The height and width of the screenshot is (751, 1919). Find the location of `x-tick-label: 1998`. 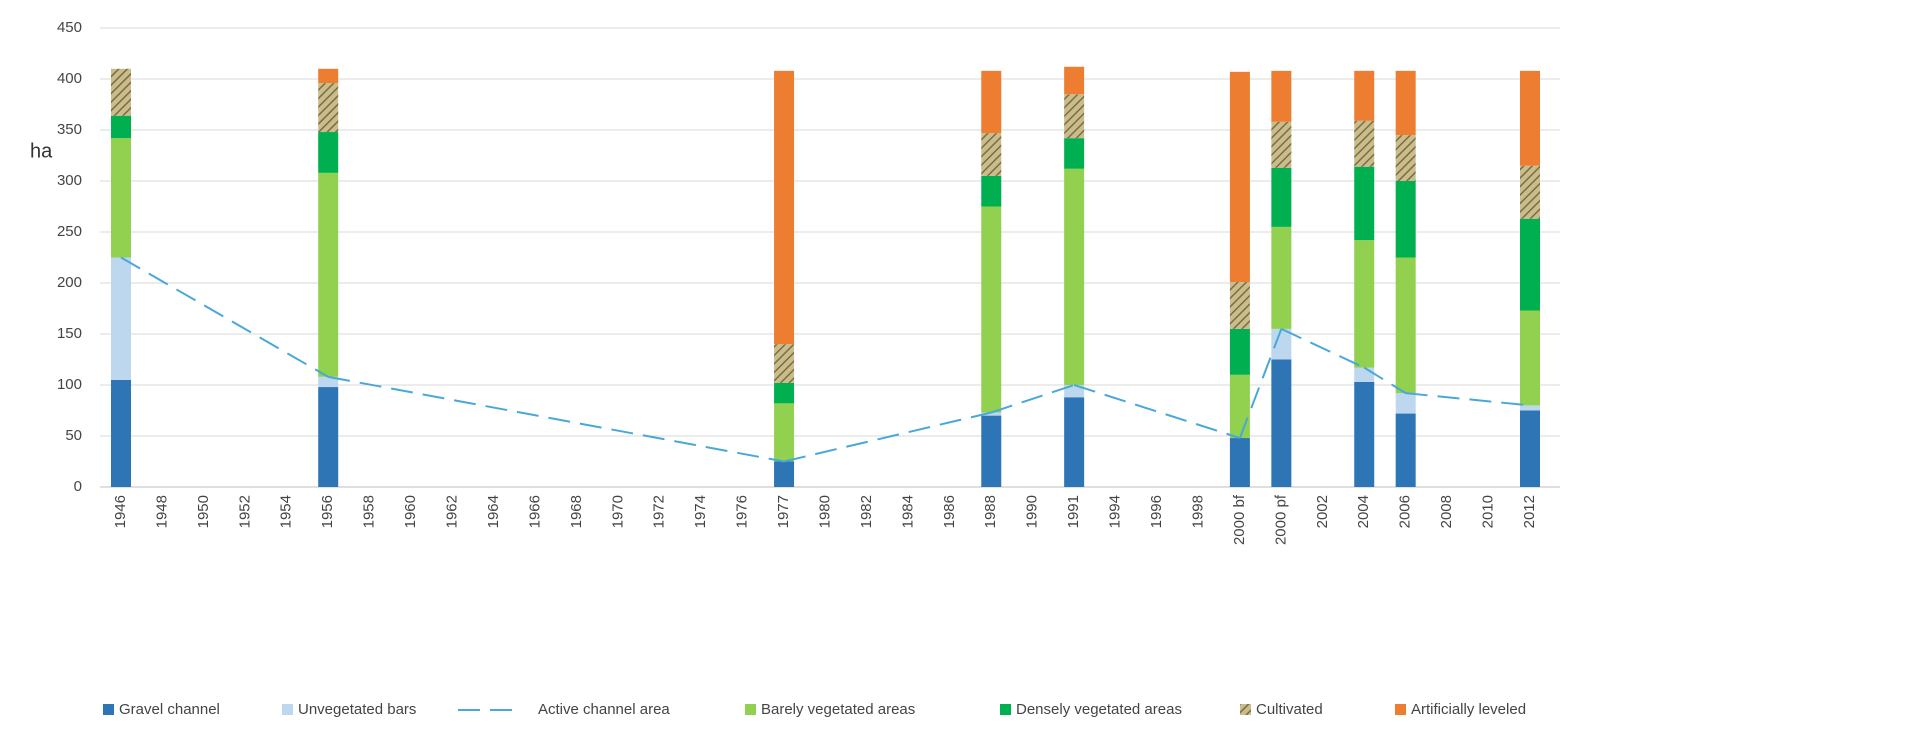

x-tick-label: 1998 is located at coordinates (1197, 511).